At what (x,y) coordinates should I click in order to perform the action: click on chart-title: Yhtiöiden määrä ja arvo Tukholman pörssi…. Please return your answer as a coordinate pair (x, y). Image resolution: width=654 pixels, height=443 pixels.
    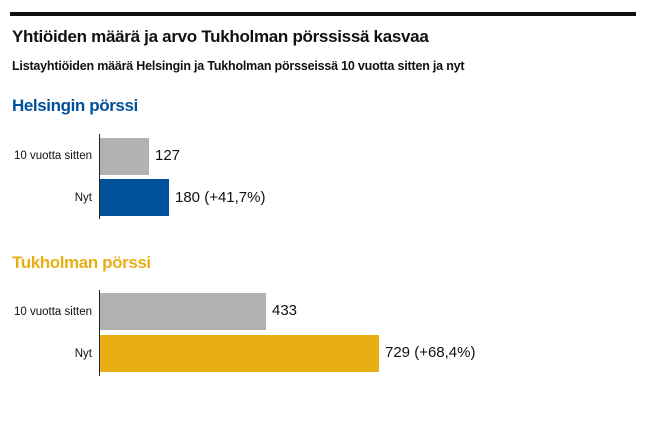
    Looking at the image, I should click on (220, 36).